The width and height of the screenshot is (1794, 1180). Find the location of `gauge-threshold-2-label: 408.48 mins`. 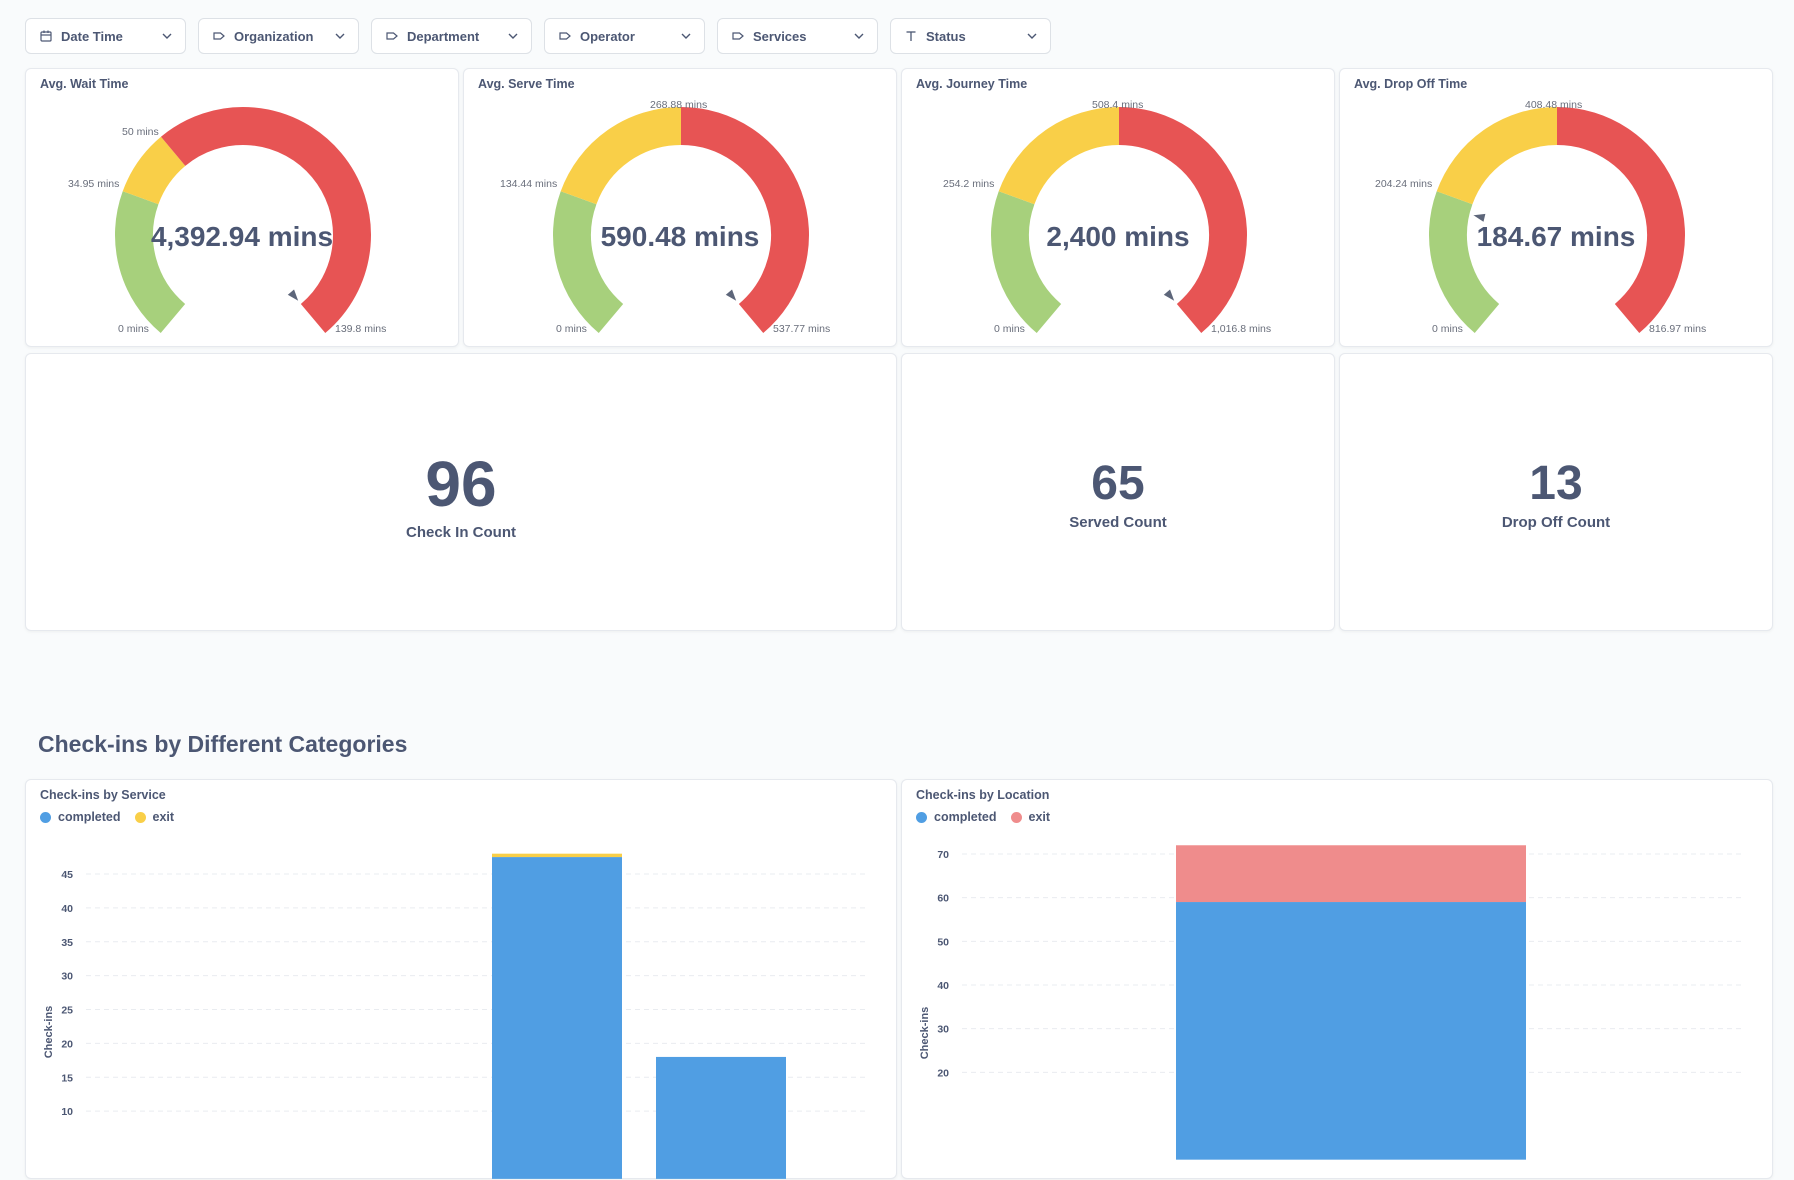

gauge-threshold-2-label: 408.48 mins is located at coordinates (1554, 105).